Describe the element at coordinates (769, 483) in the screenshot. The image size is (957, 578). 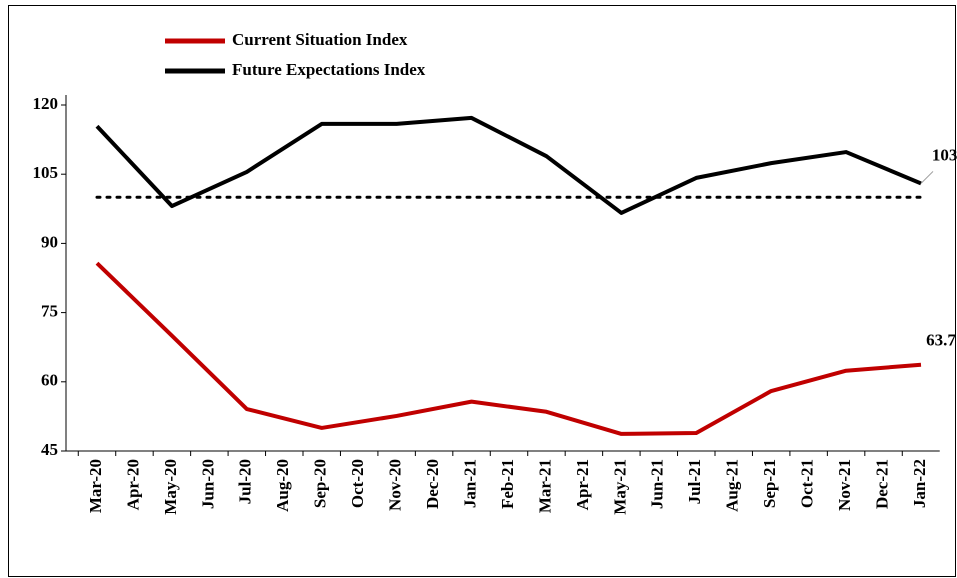
I see `x-tick-label: Sep-21` at that location.